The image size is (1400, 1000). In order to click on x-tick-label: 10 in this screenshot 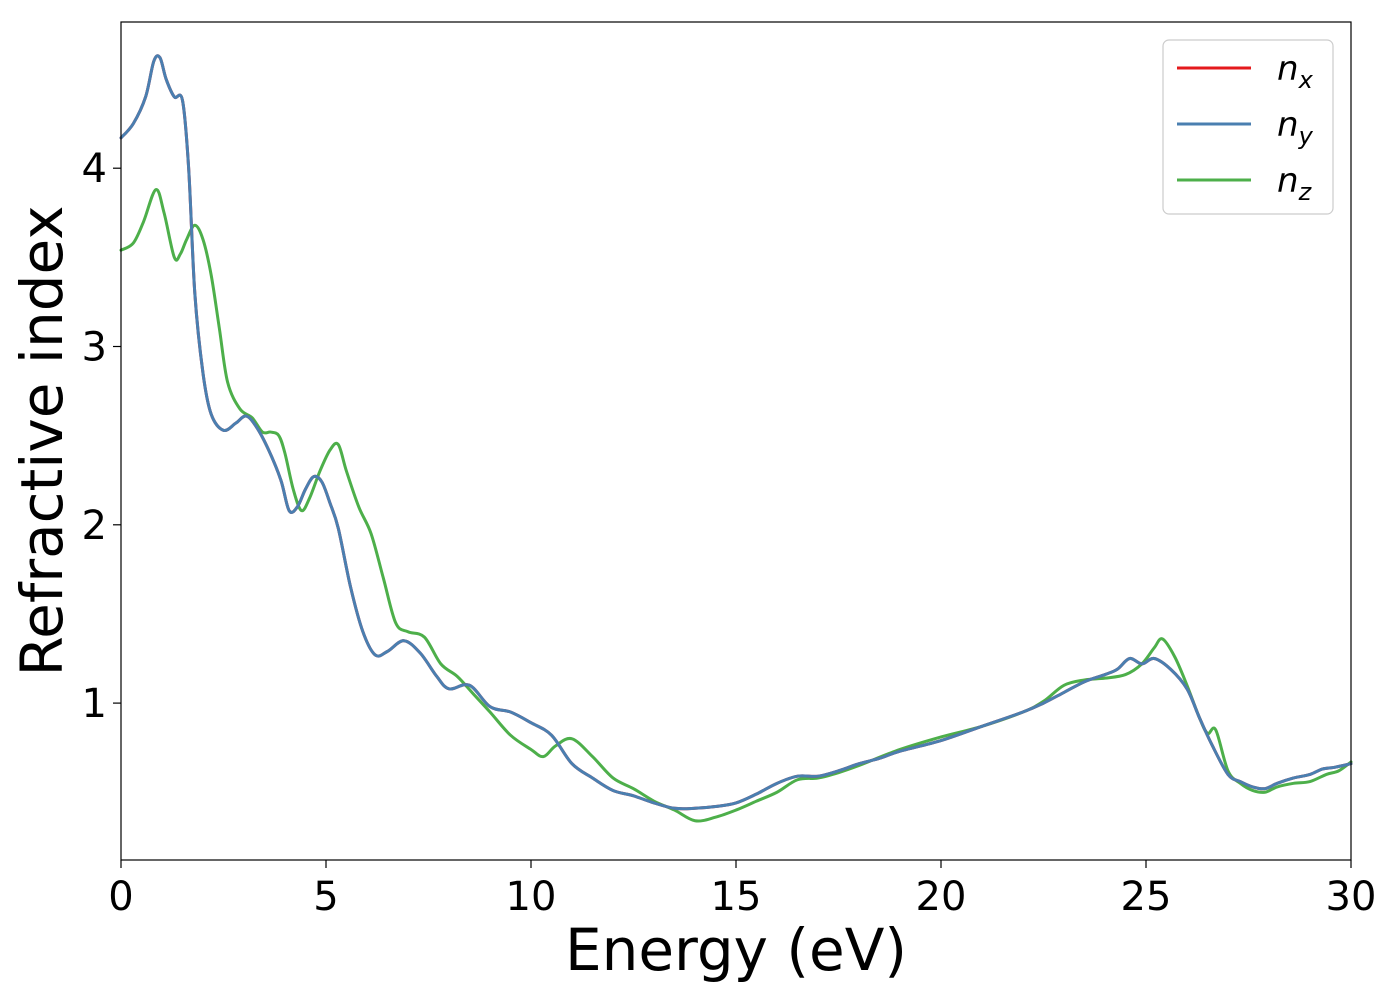, I will do `click(531, 897)`.